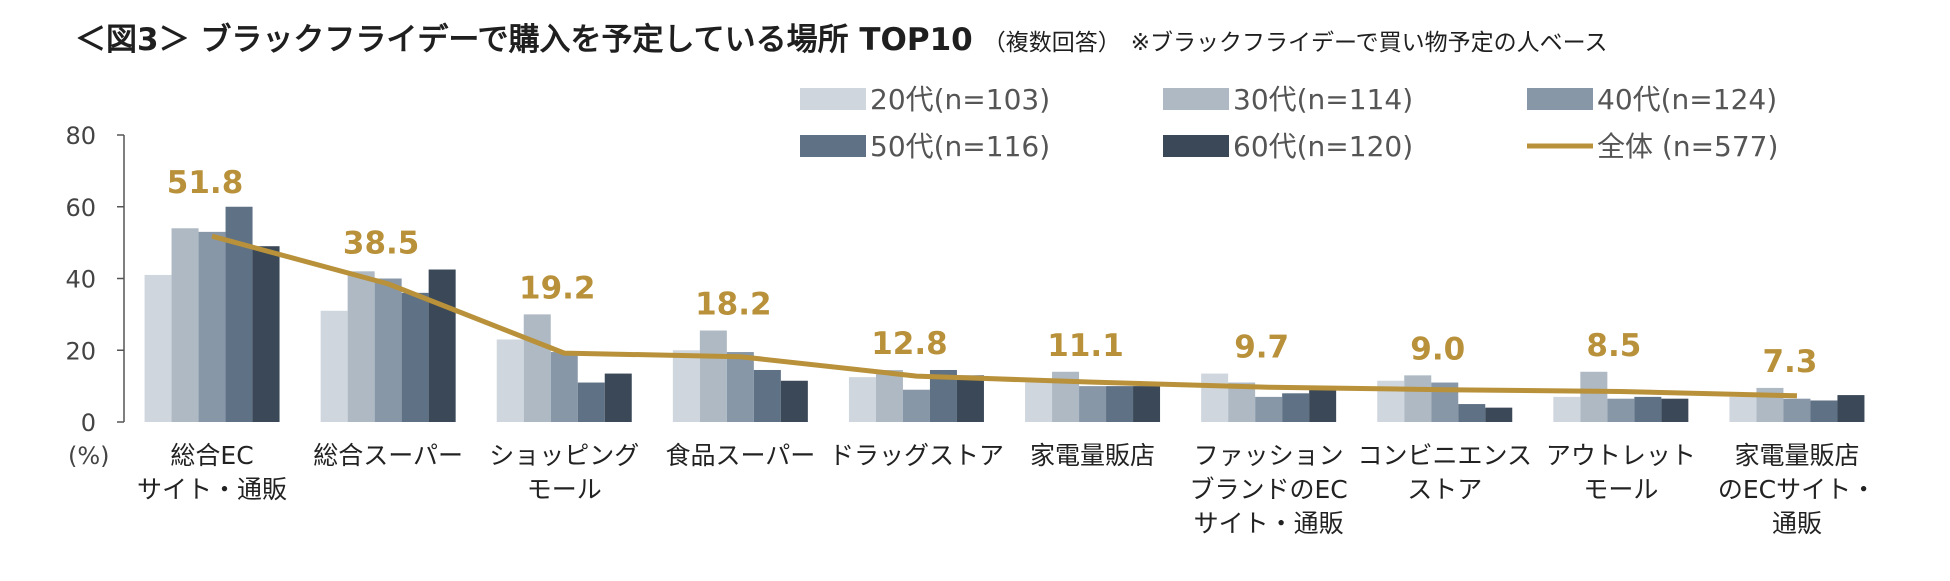 This screenshot has width=1950, height=581. What do you see at coordinates (916, 455) in the screenshot?
I see `category-label: ドラッグストア` at bounding box center [916, 455].